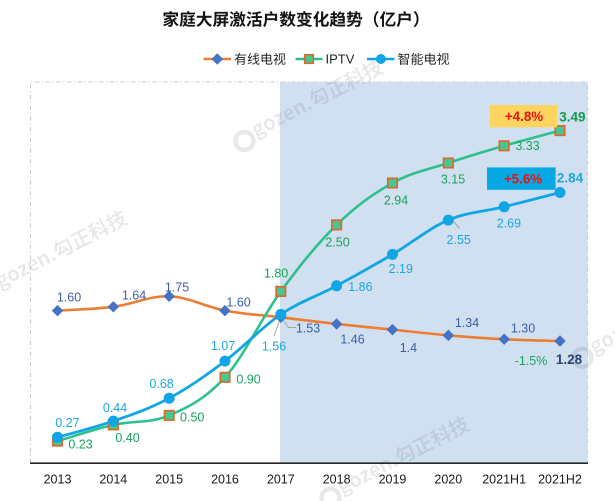 The width and height of the screenshot is (615, 501). I want to click on svg-text: 3.49, so click(572, 117).